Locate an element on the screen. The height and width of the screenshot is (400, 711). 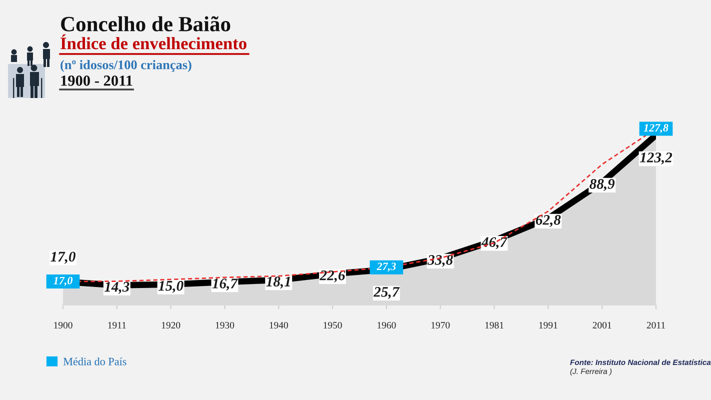
data-label: 18,1 is located at coordinates (278, 282).